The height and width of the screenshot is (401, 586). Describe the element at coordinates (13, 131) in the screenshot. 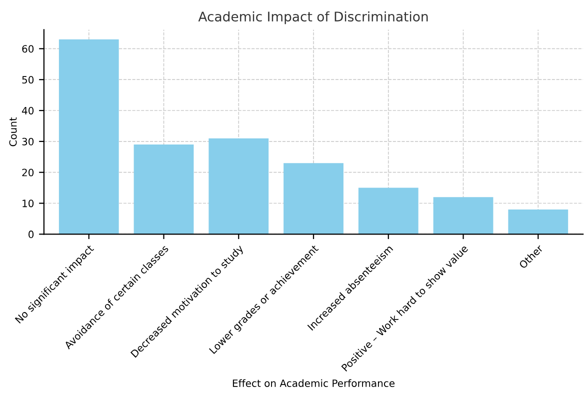

I see `y-axis-title: Count` at that location.